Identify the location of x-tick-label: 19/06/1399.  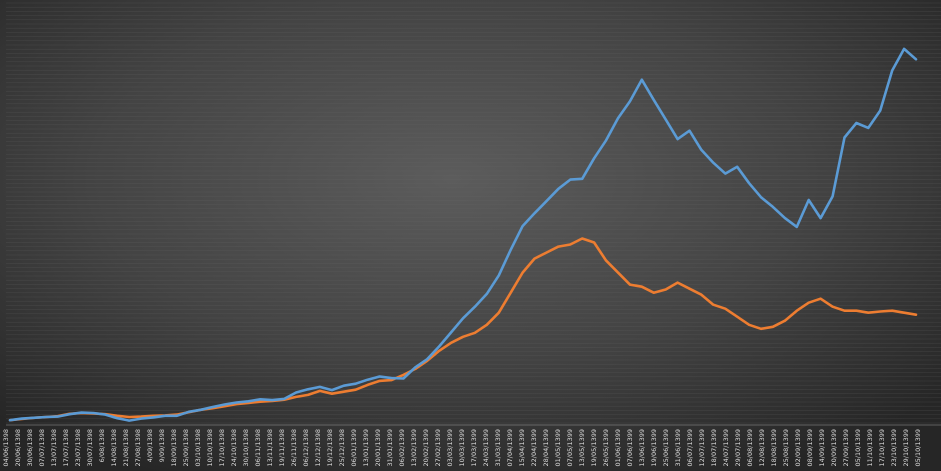
(654, 447).